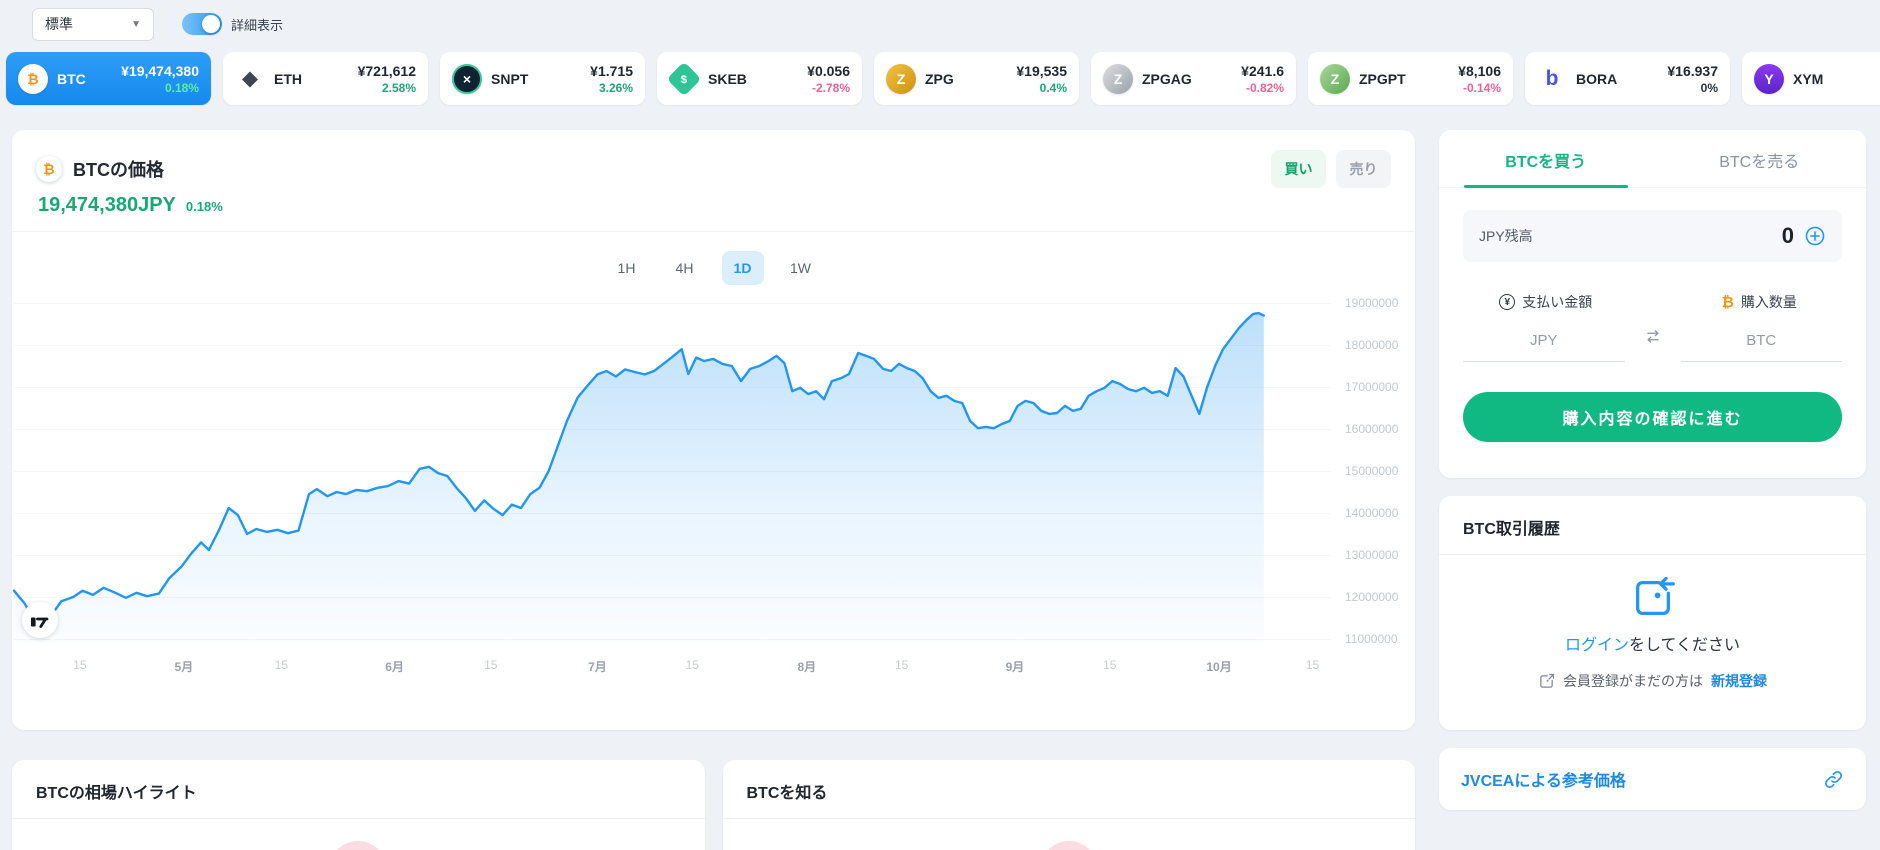 The image size is (1880, 850). Describe the element at coordinates (759, 78) in the screenshot. I see `ticker-card-skeb: $ SKEB ¥0.056 -2.78%` at that location.